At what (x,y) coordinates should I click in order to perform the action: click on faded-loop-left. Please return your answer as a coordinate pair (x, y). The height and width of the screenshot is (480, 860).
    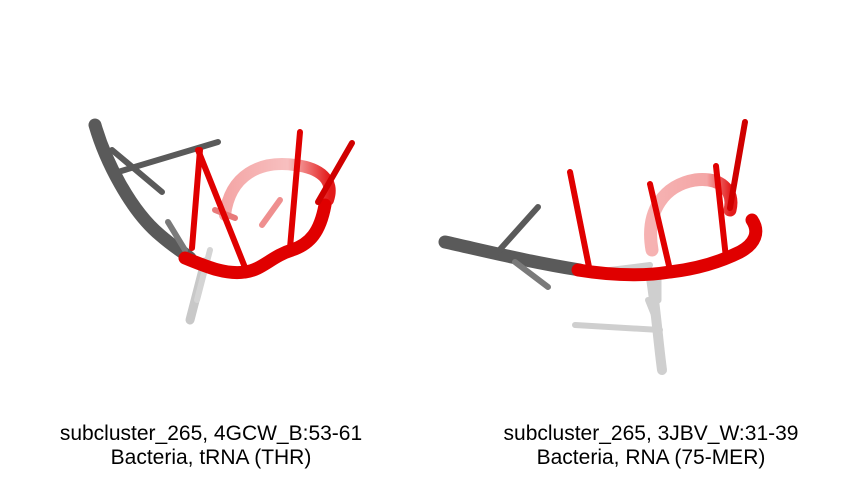
    Looking at the image, I should click on (274, 193).